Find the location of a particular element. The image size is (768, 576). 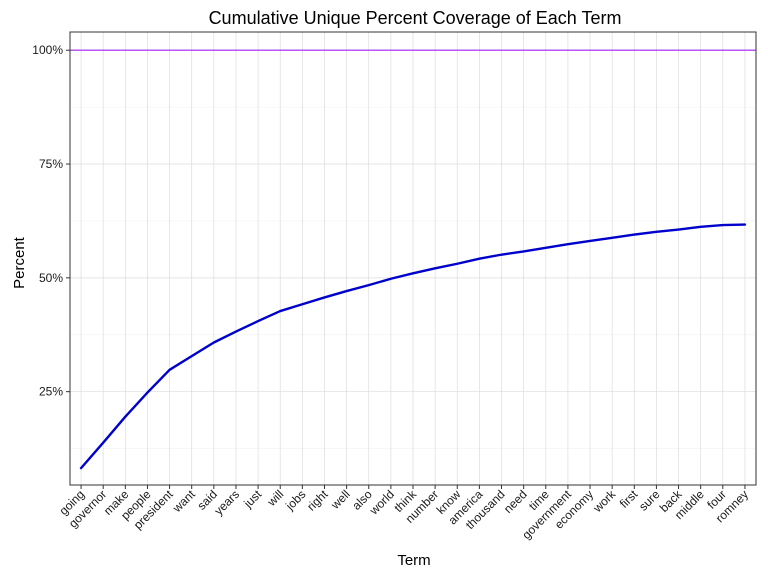

y-tick-label: 100% is located at coordinates (47, 50).